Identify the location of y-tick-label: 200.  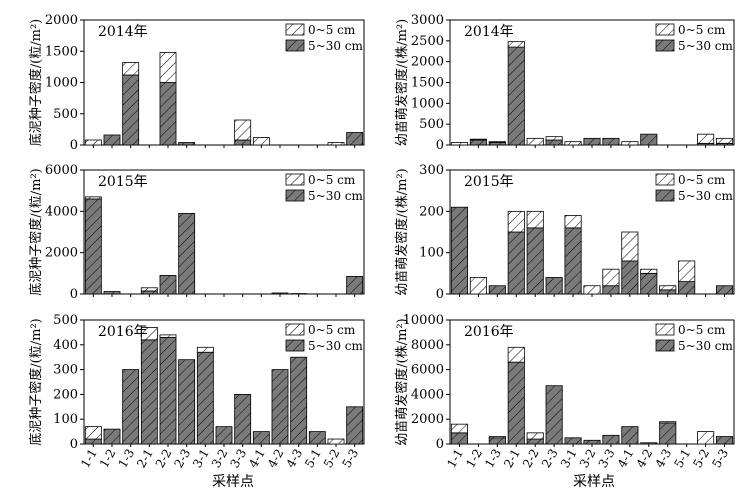
(65, 394).